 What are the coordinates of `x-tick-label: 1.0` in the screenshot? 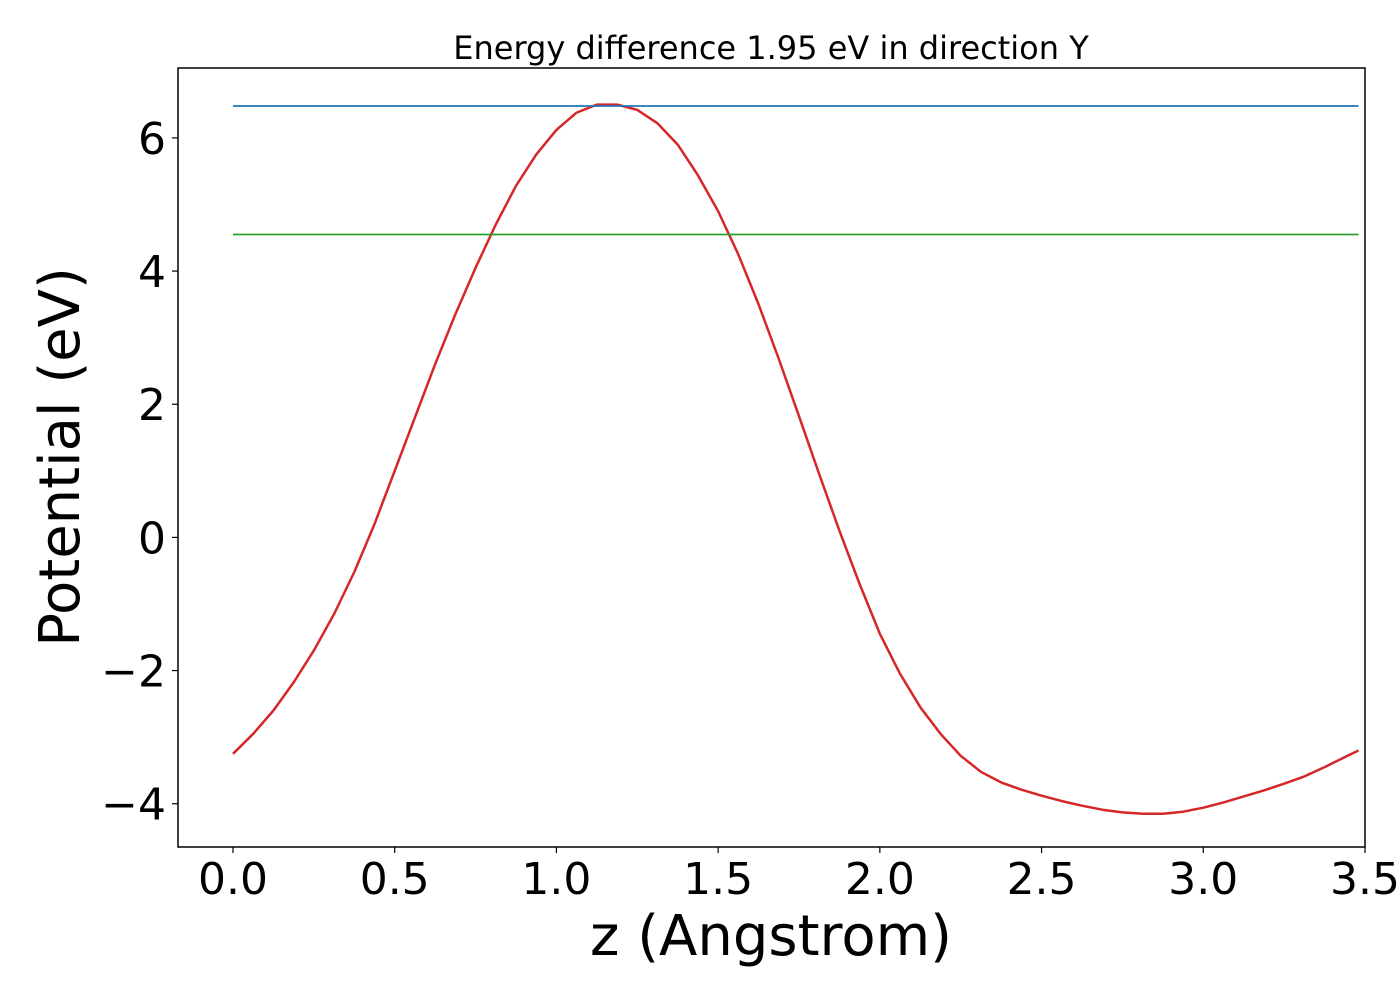 It's located at (556, 879).